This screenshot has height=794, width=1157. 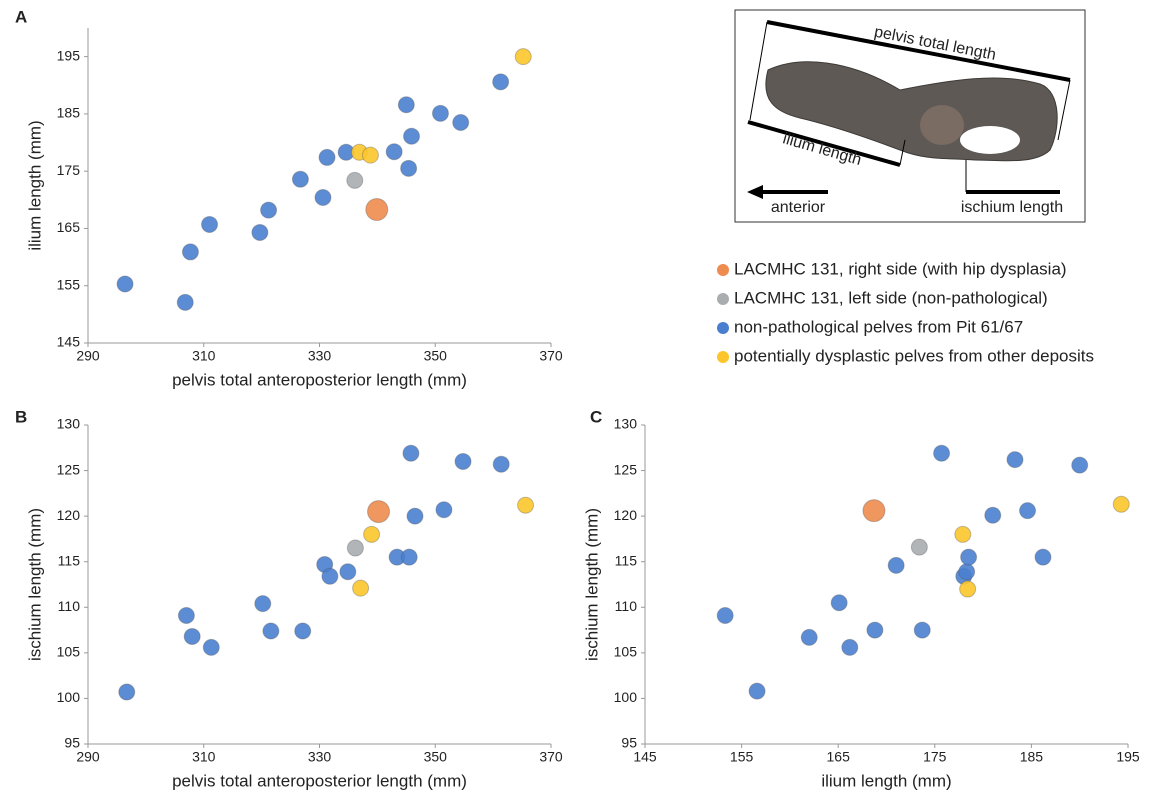 I want to click on y-axis-title: ischium length (mm), so click(x=34, y=584).